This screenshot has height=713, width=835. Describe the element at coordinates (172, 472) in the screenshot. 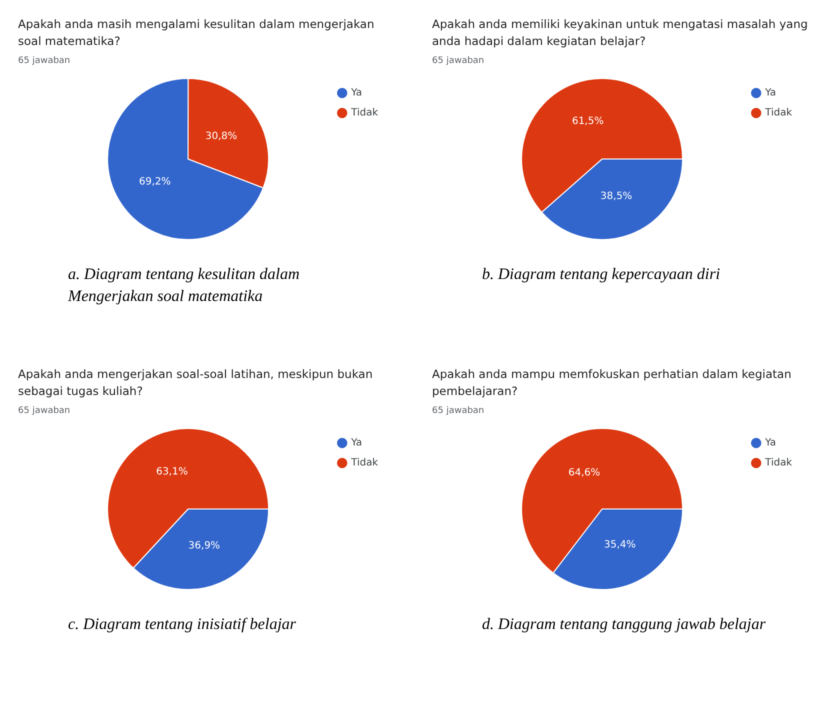

I see `data-label: 63,1%` at that location.